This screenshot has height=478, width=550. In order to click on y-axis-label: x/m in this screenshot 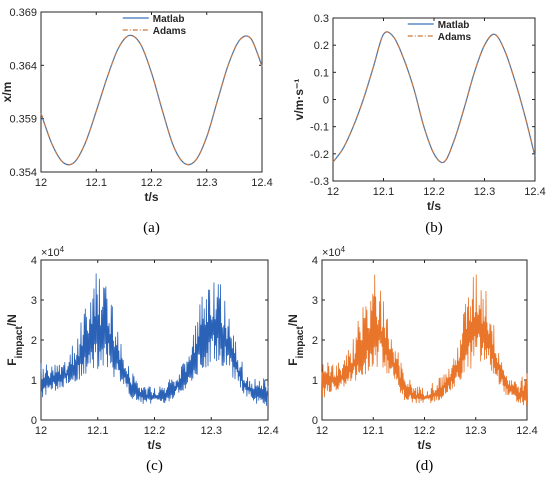, I will do `click(7, 92)`.